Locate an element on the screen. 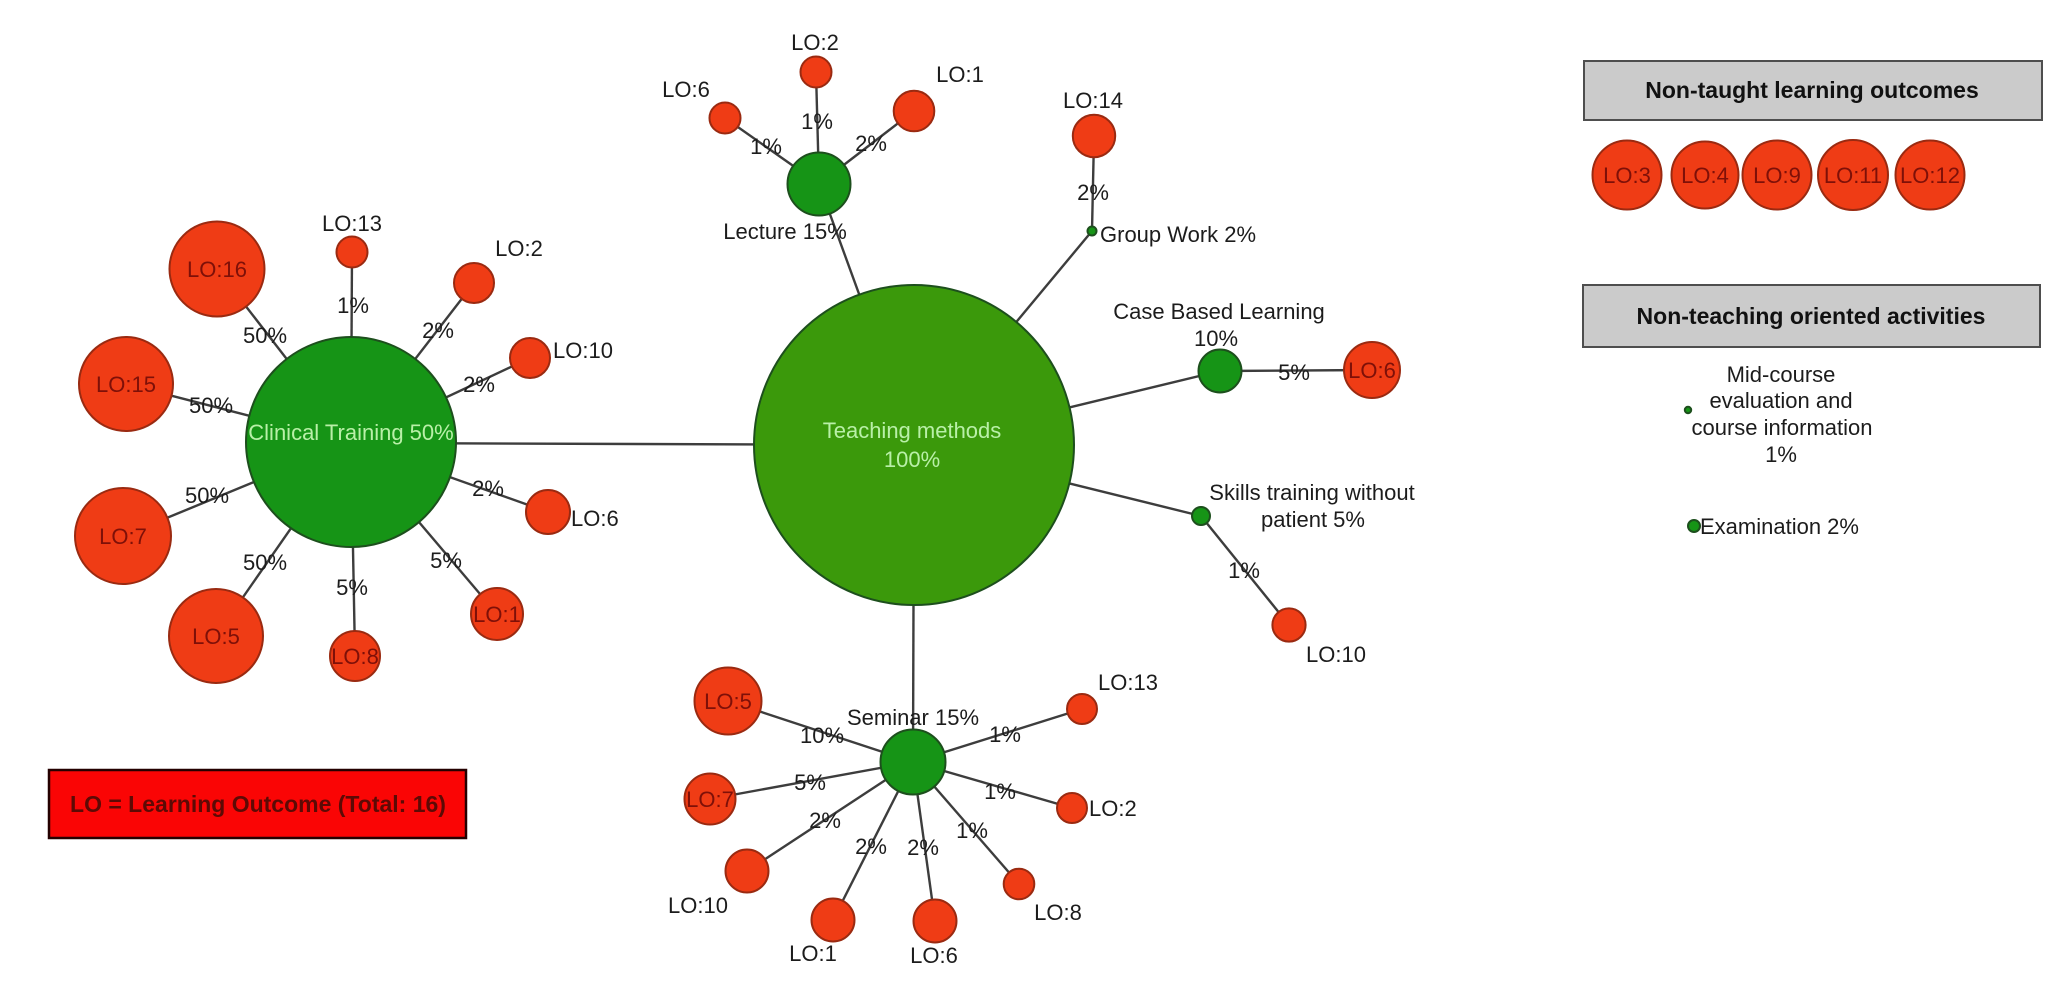 The width and height of the screenshot is (2059, 1006). svg-text: Case Based Learning is located at coordinates (1219, 311).